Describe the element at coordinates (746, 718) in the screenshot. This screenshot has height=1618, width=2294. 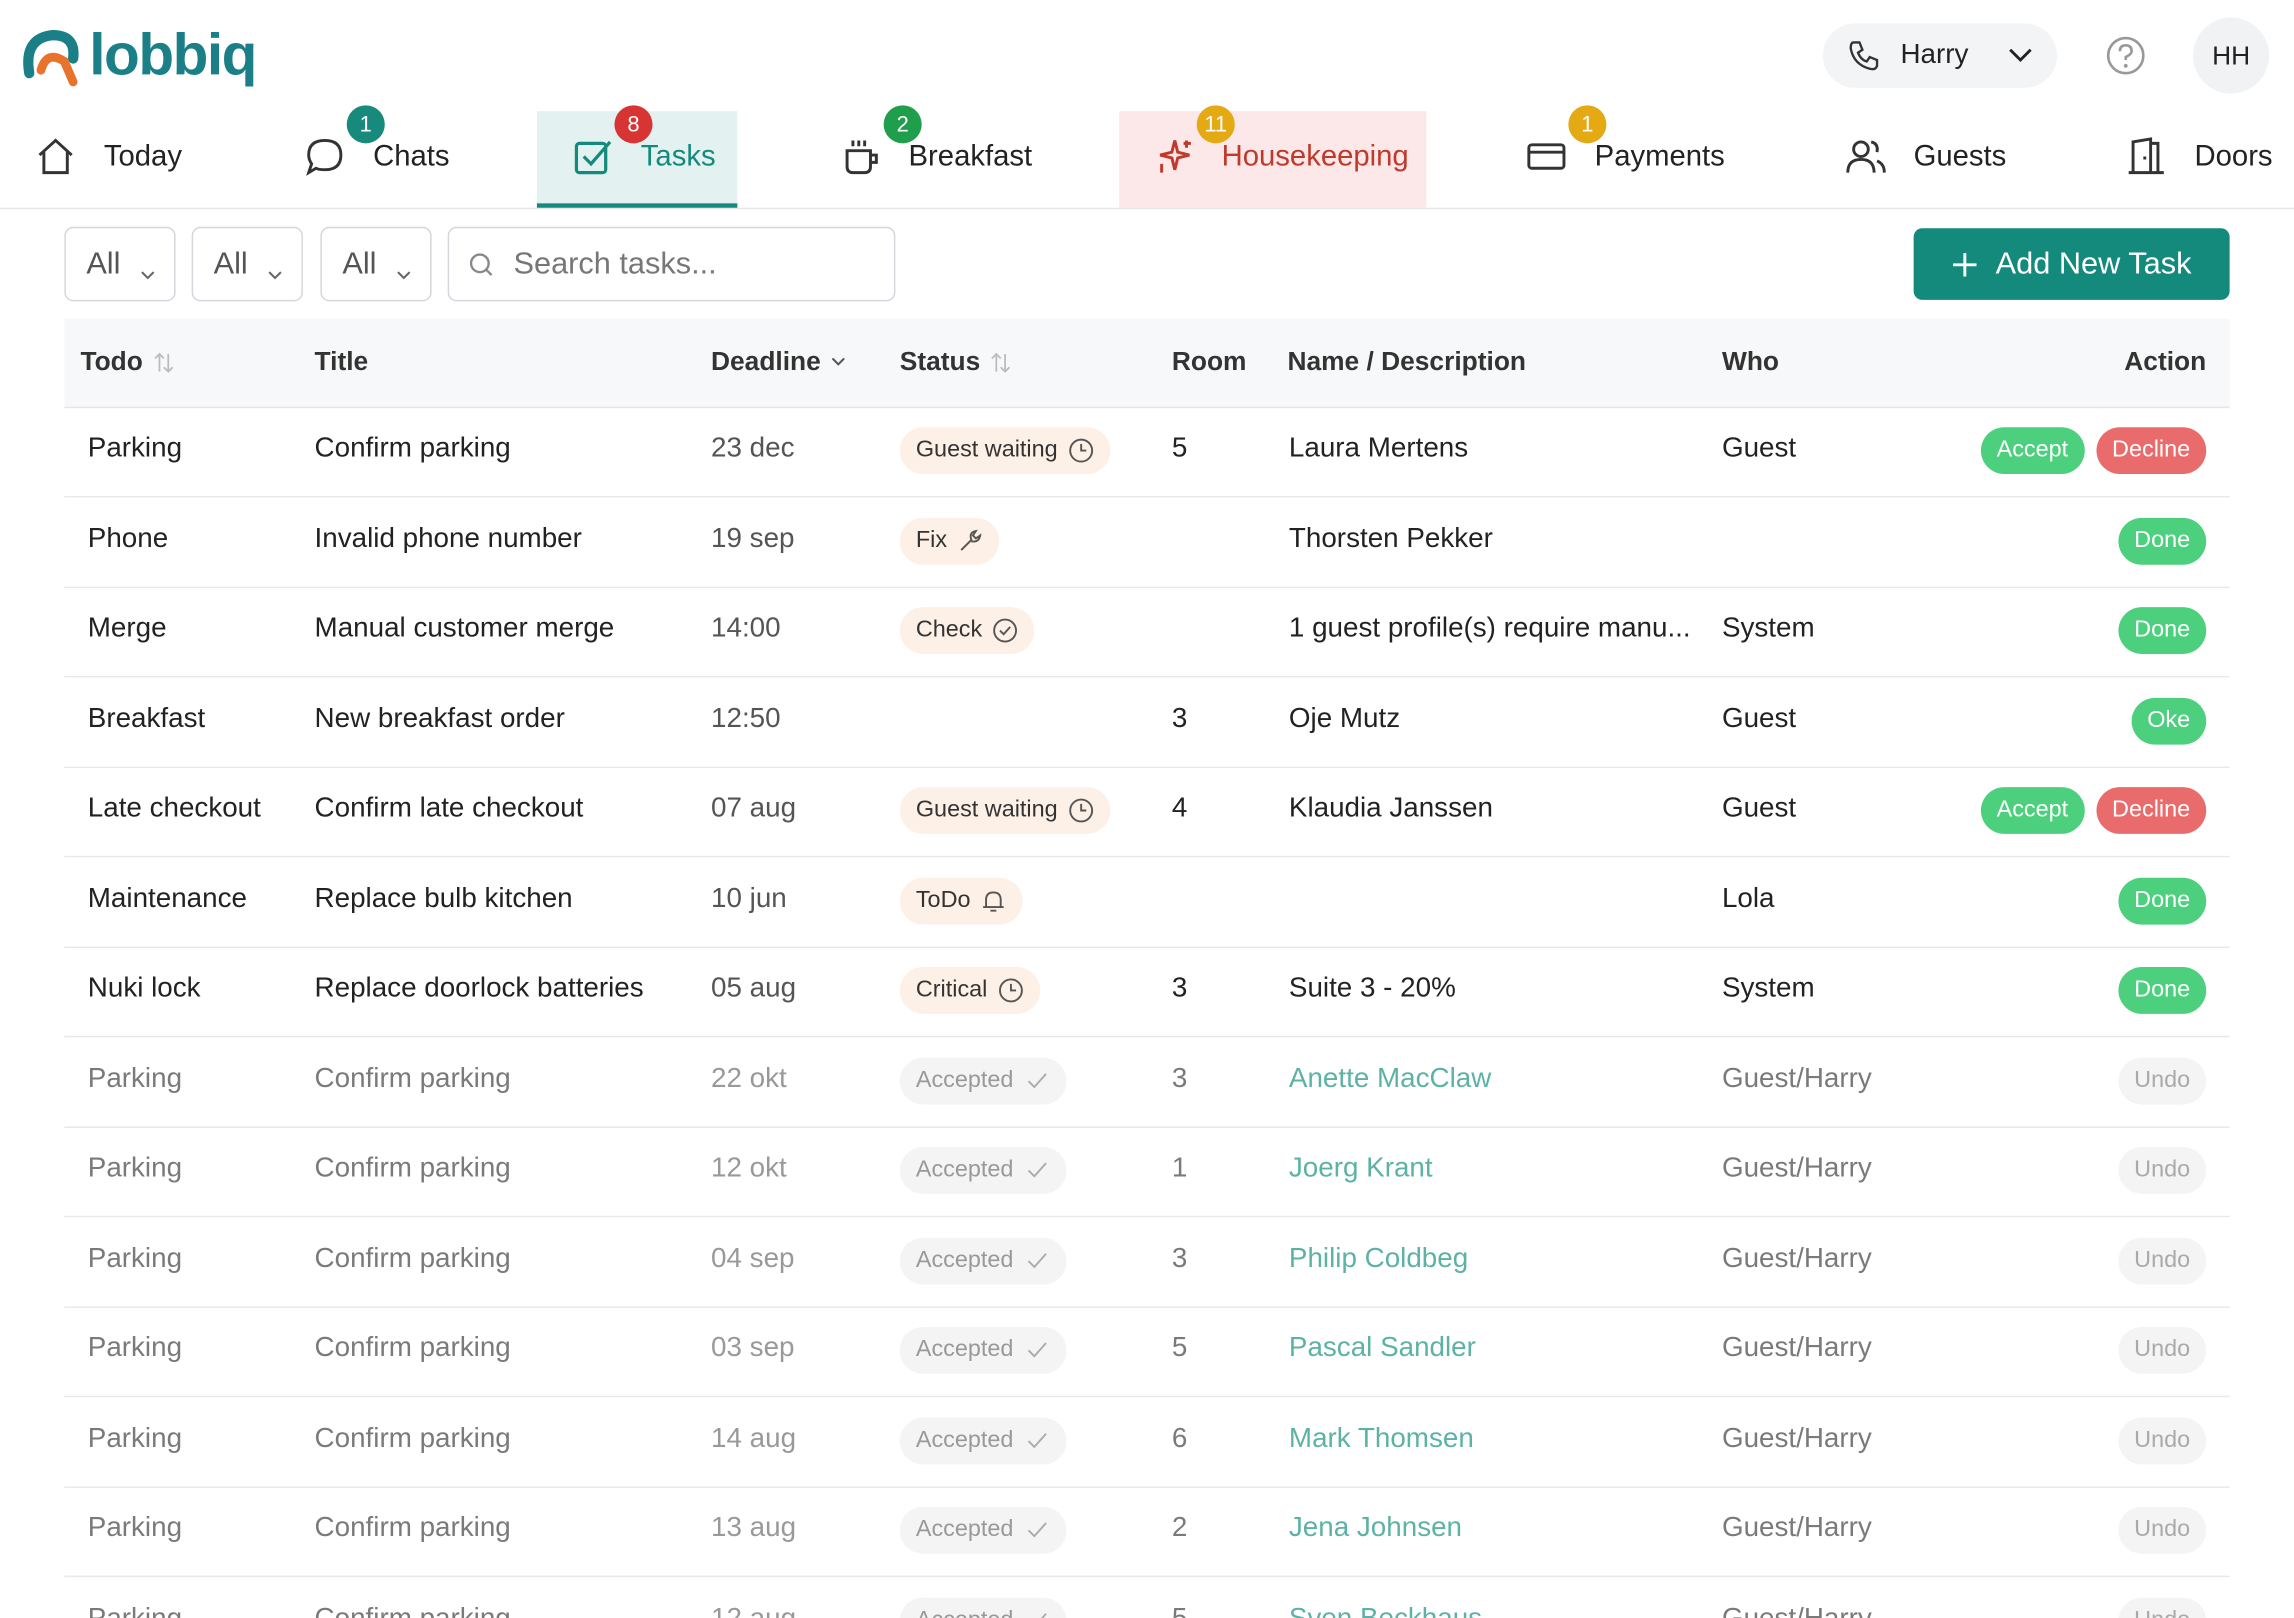
I see `cell-text: 12:50` at that location.